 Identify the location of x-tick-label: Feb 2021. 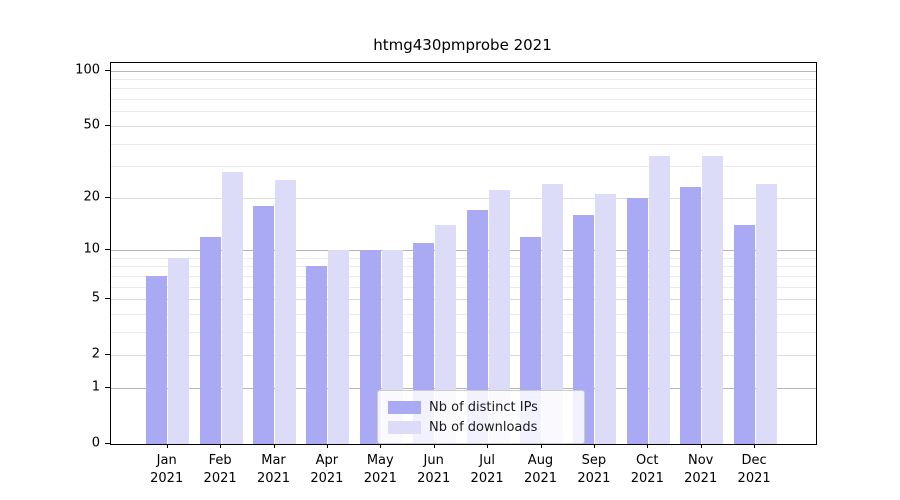
(220, 469).